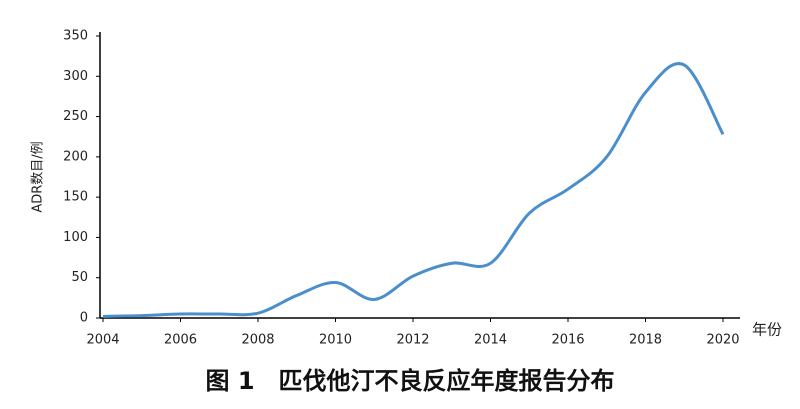 Image resolution: width=800 pixels, height=409 pixels. What do you see at coordinates (75, 197) in the screenshot?
I see `y-tick-label: 150` at bounding box center [75, 197].